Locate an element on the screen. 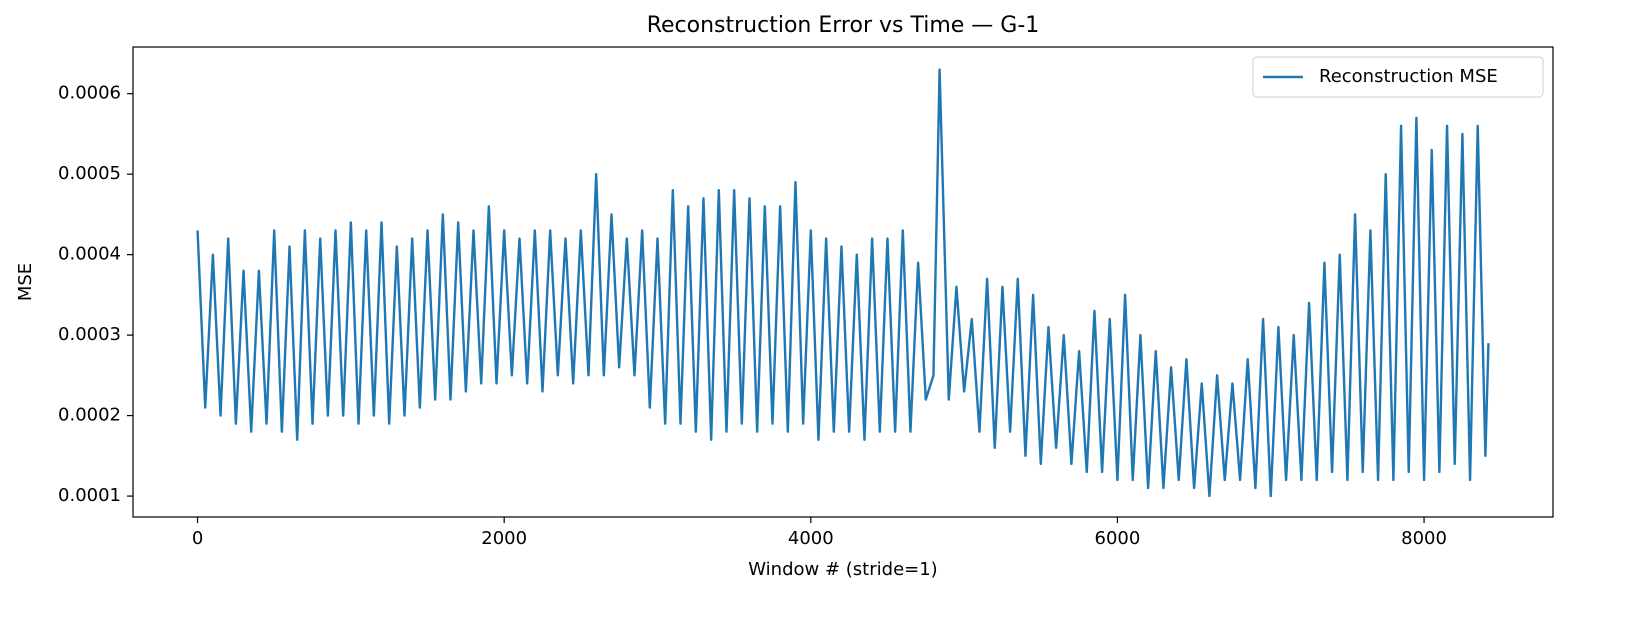  x-tick-label: 8000 is located at coordinates (1424, 538).